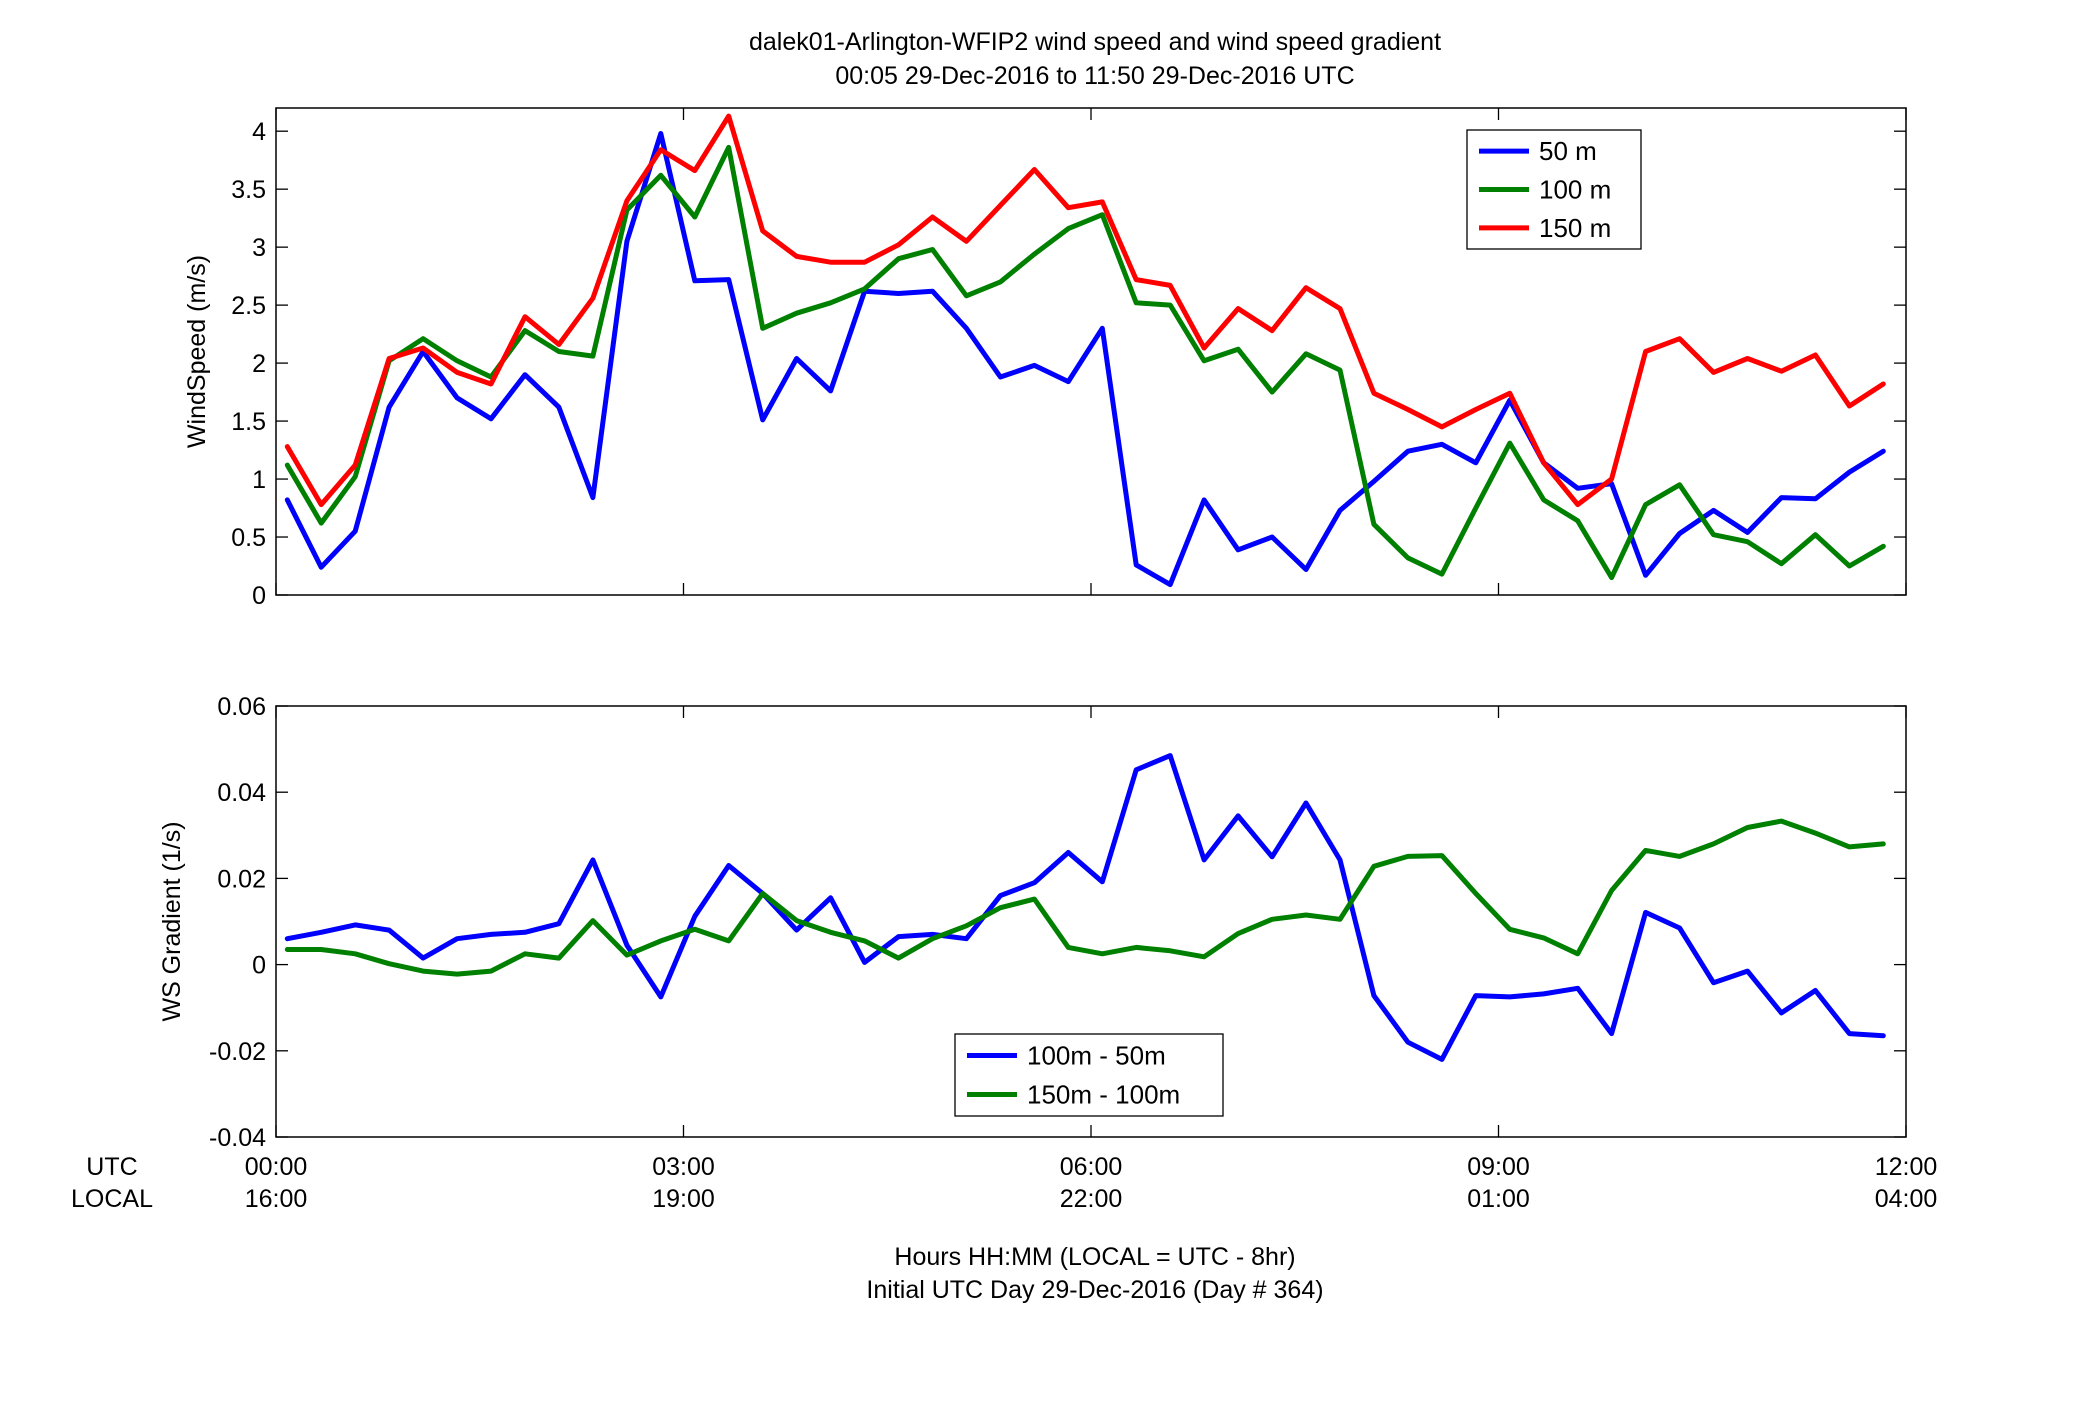 Image resolution: width=2098 pixels, height=1425 pixels. What do you see at coordinates (248, 190) in the screenshot?
I see `y-tick-label: 3.5` at bounding box center [248, 190].